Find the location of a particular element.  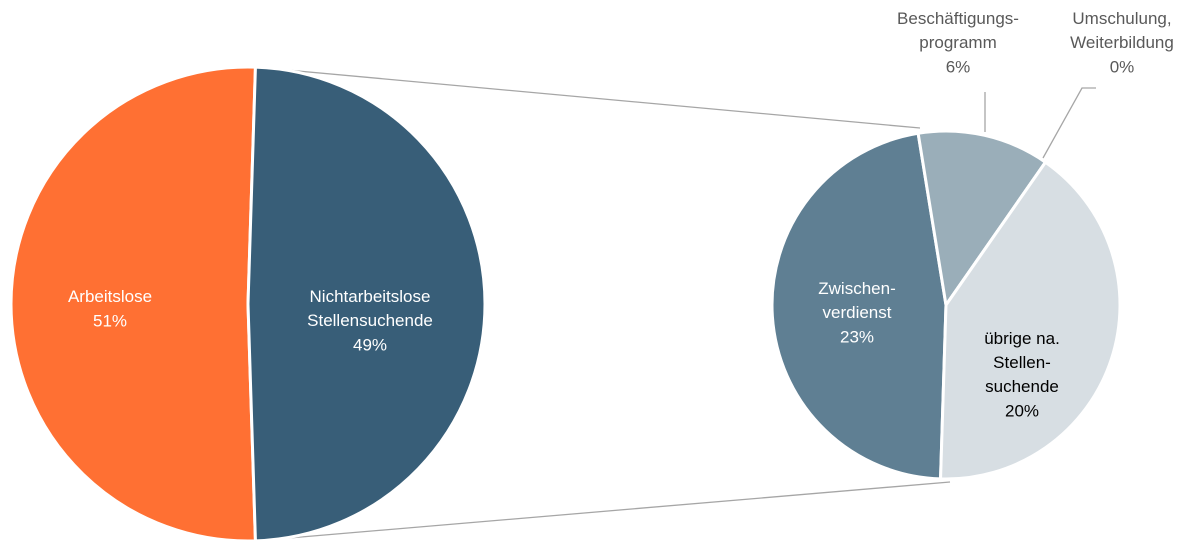

slice-label: Arbeitslose is located at coordinates (110, 296).